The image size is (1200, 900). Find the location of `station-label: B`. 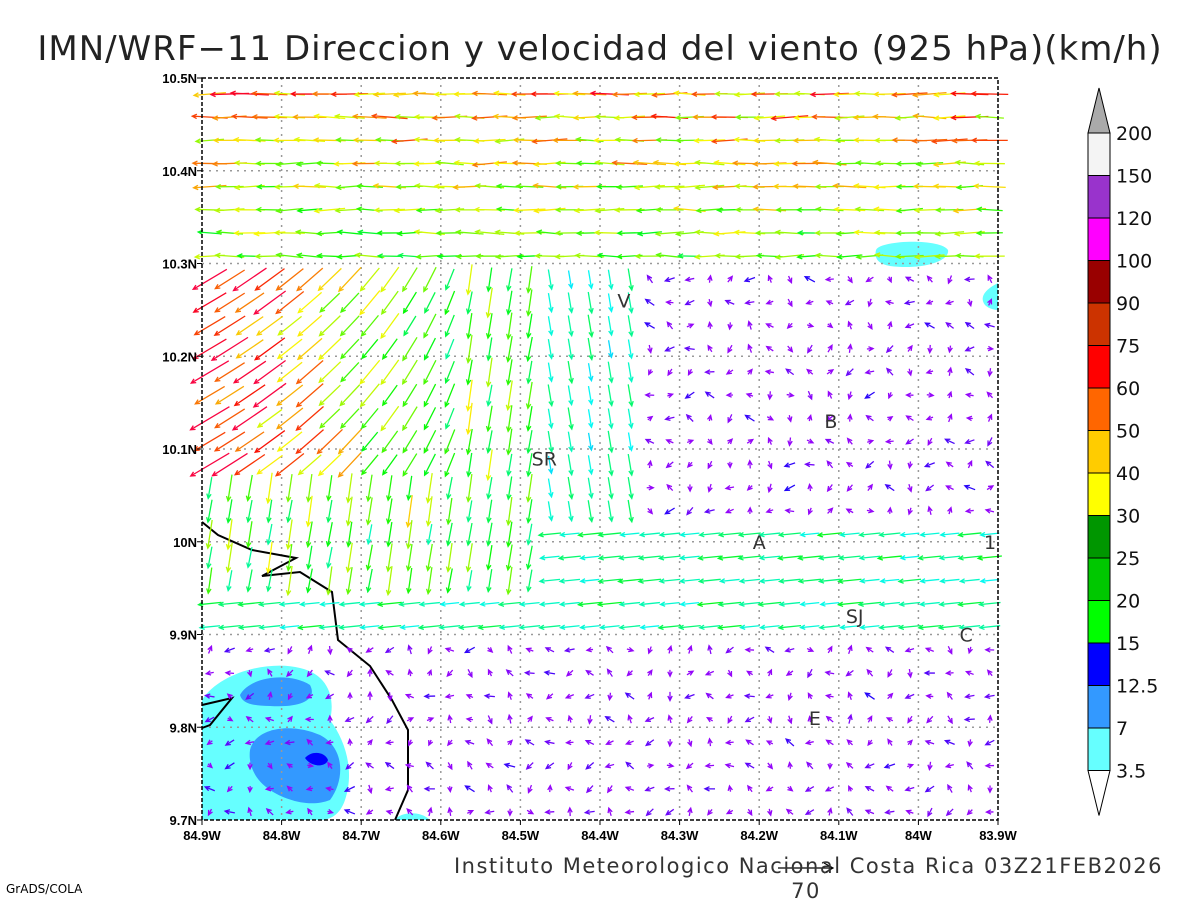

station-label: B is located at coordinates (830, 422).